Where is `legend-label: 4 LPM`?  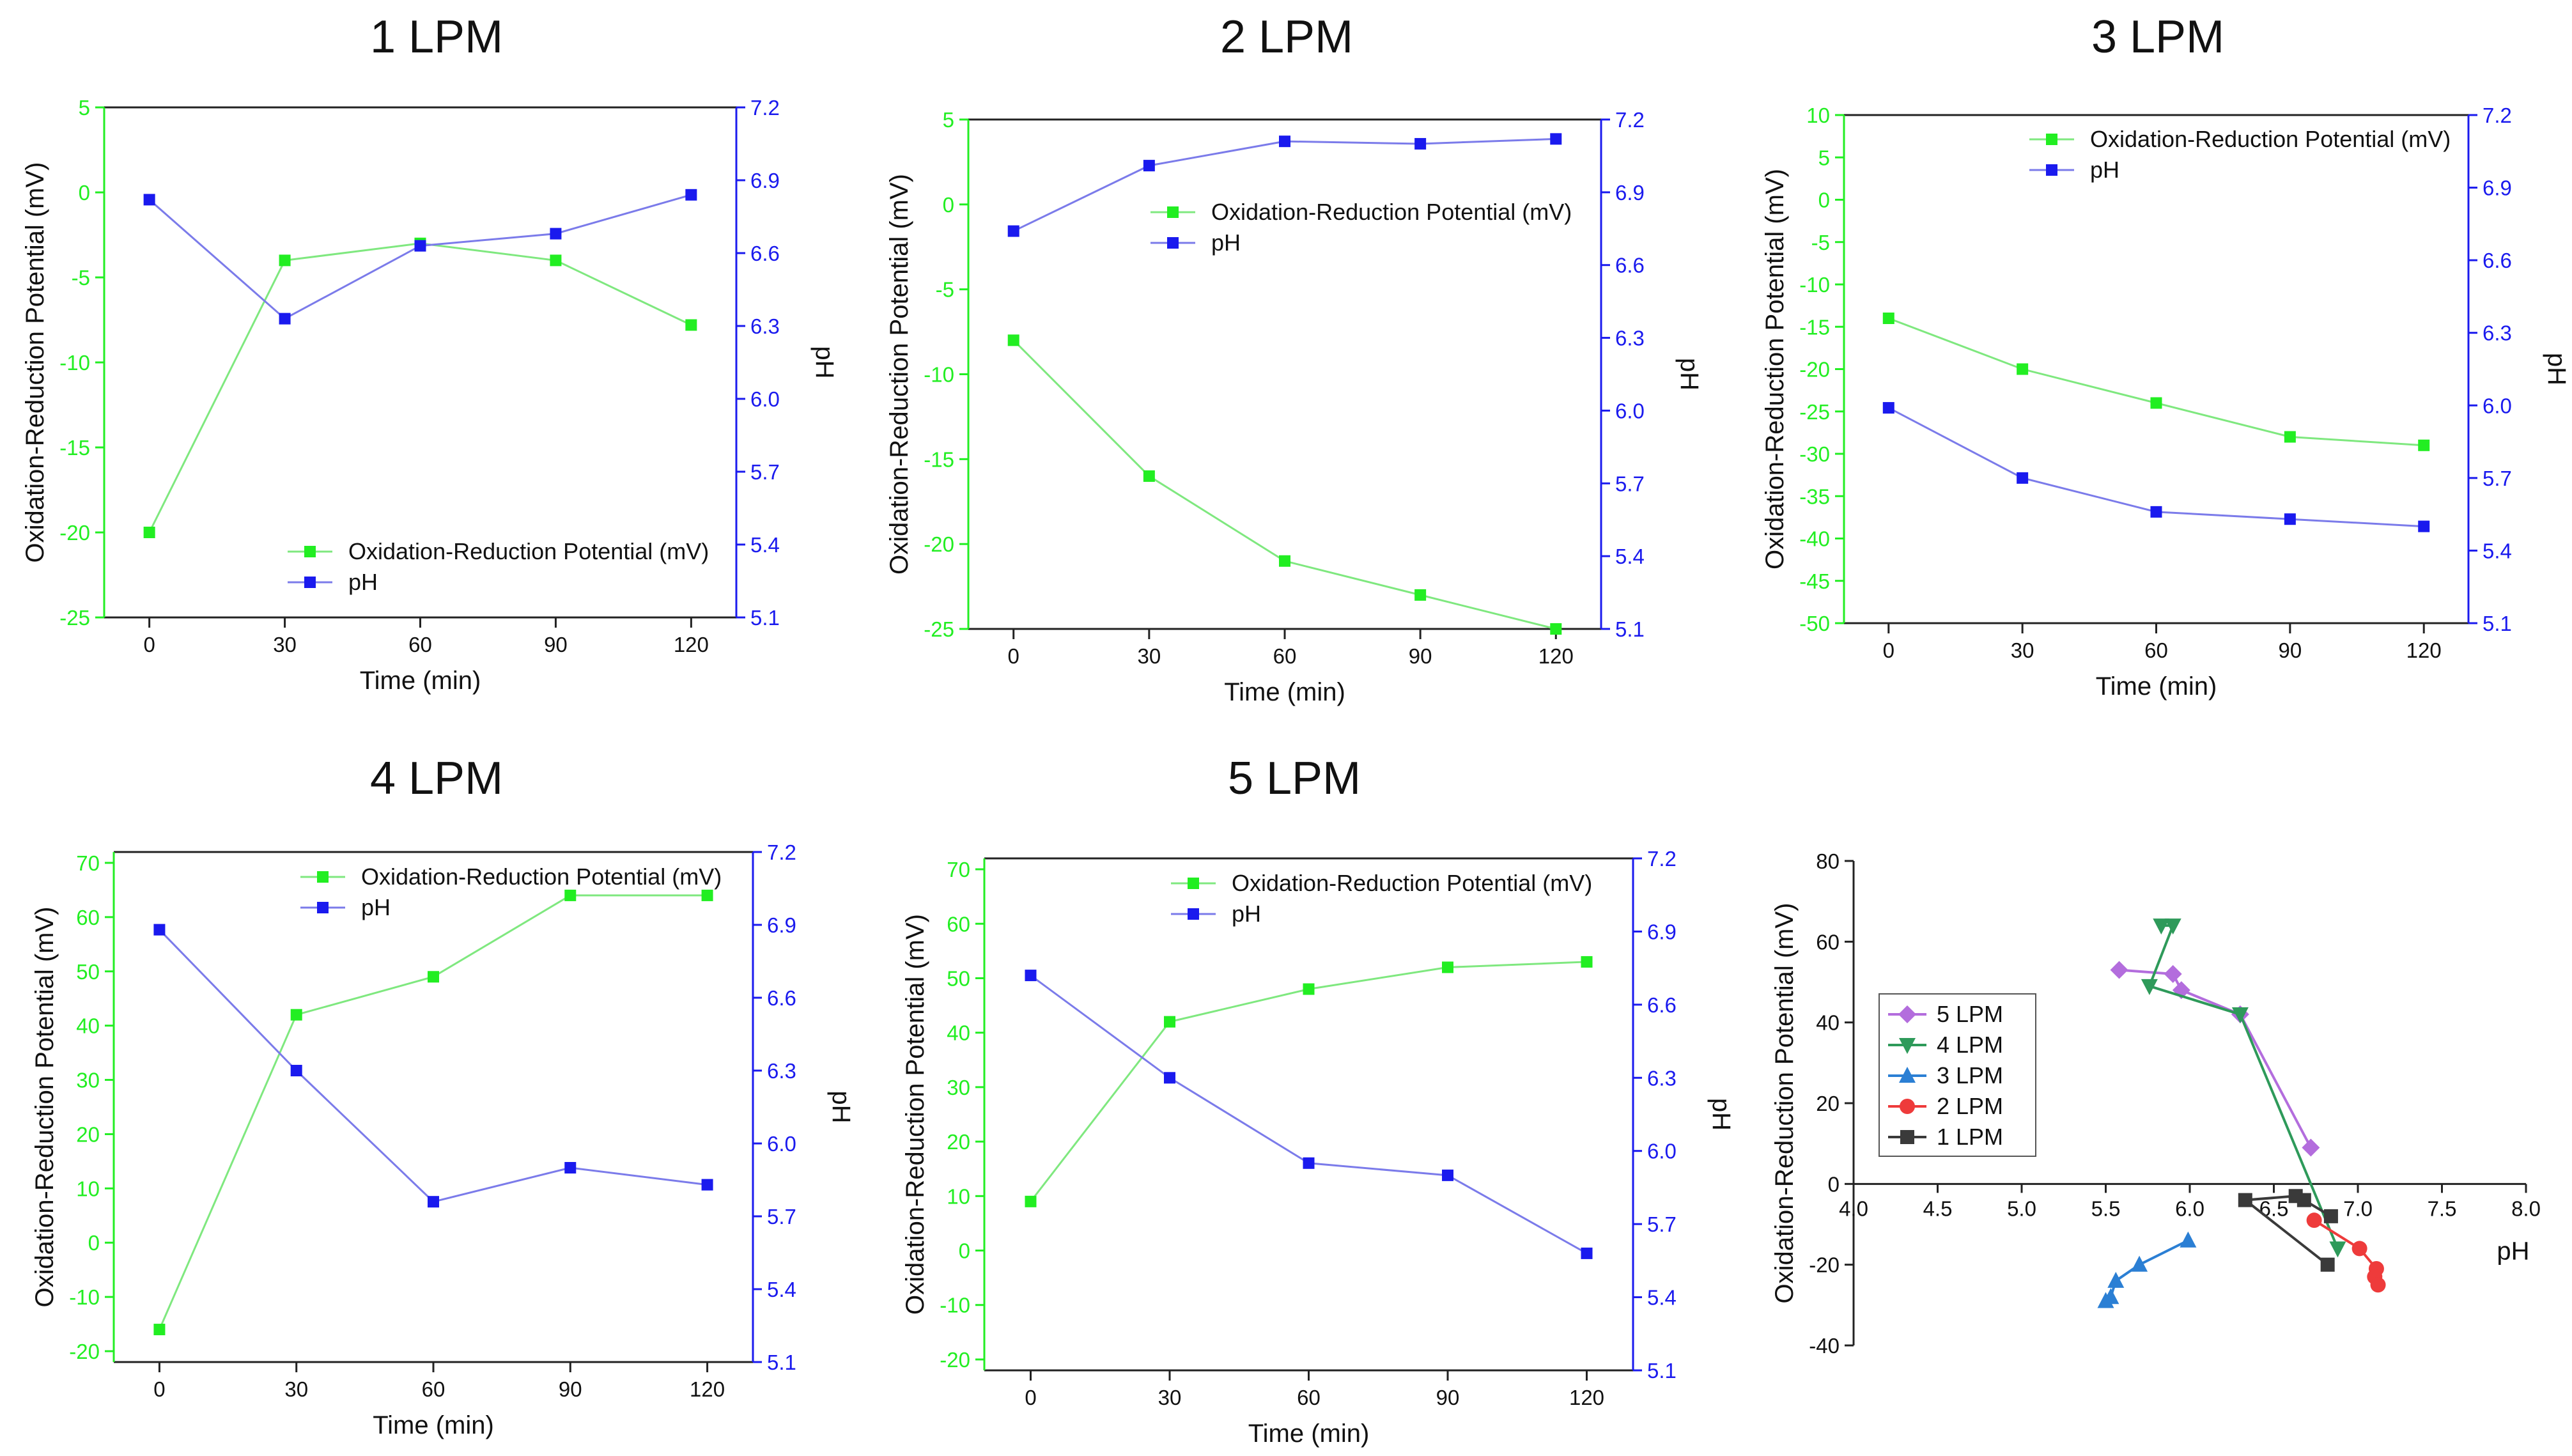 legend-label: 4 LPM is located at coordinates (1970, 1045).